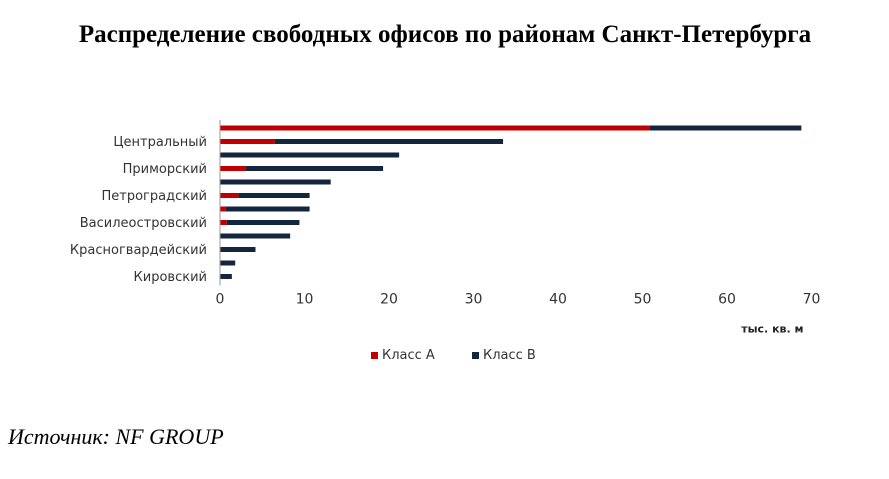  What do you see at coordinates (305, 300) in the screenshot?
I see `x-tick-label: 10` at bounding box center [305, 300].